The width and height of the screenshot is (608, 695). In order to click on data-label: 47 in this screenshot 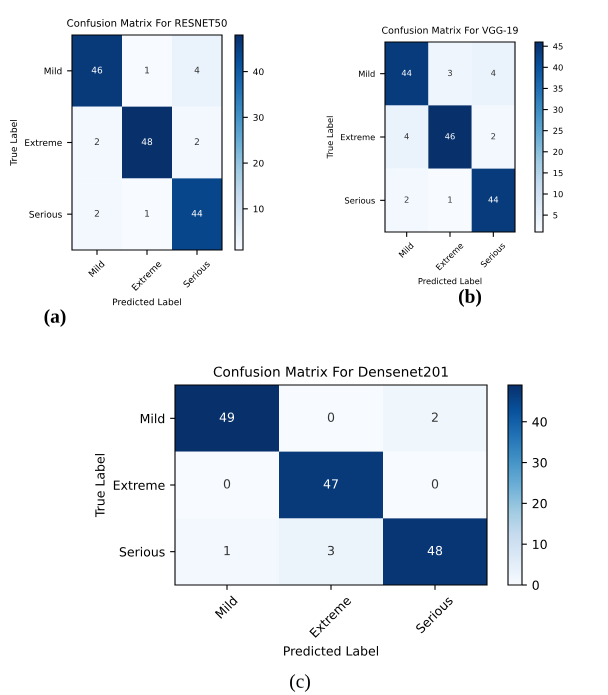, I will do `click(331, 483)`.